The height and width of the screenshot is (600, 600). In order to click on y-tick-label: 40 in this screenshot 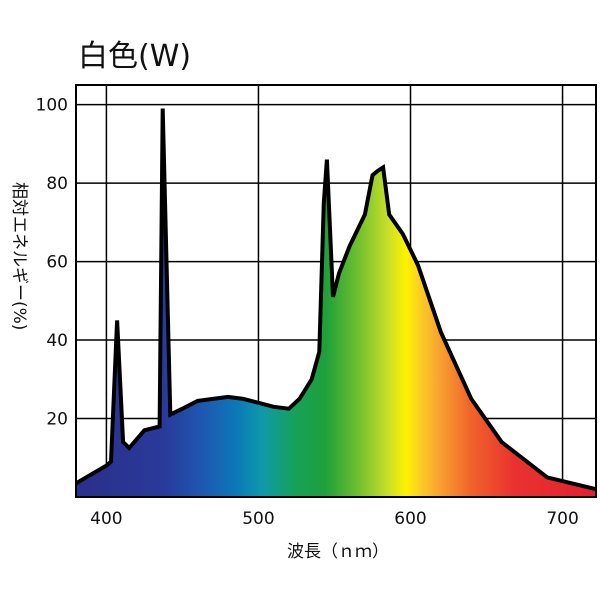, I will do `click(57, 341)`.